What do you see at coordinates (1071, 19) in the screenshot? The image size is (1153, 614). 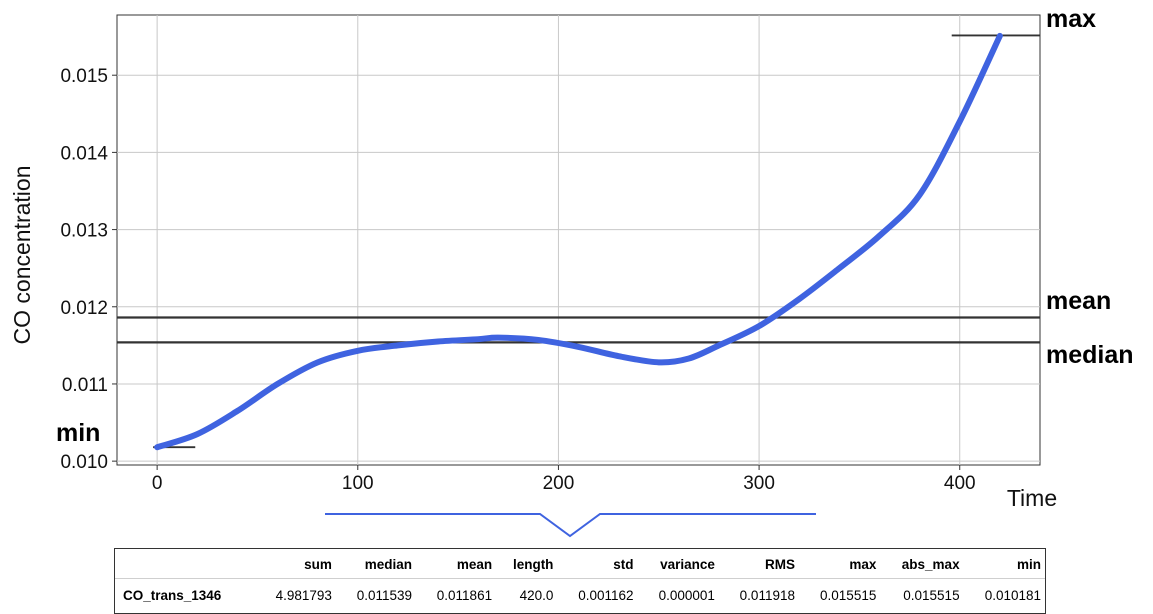 I see `max-label: max` at bounding box center [1071, 19].